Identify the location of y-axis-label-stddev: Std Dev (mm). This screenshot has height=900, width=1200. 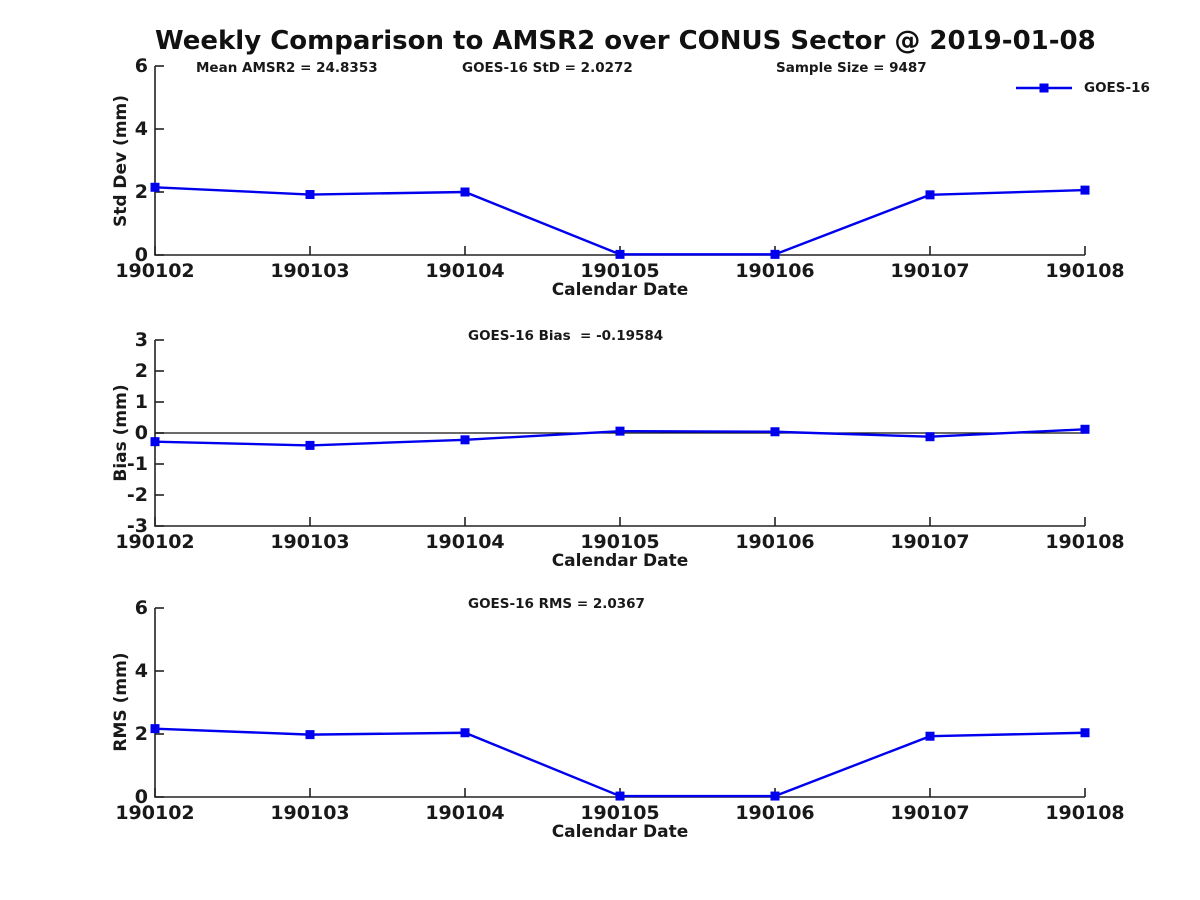
(121, 161).